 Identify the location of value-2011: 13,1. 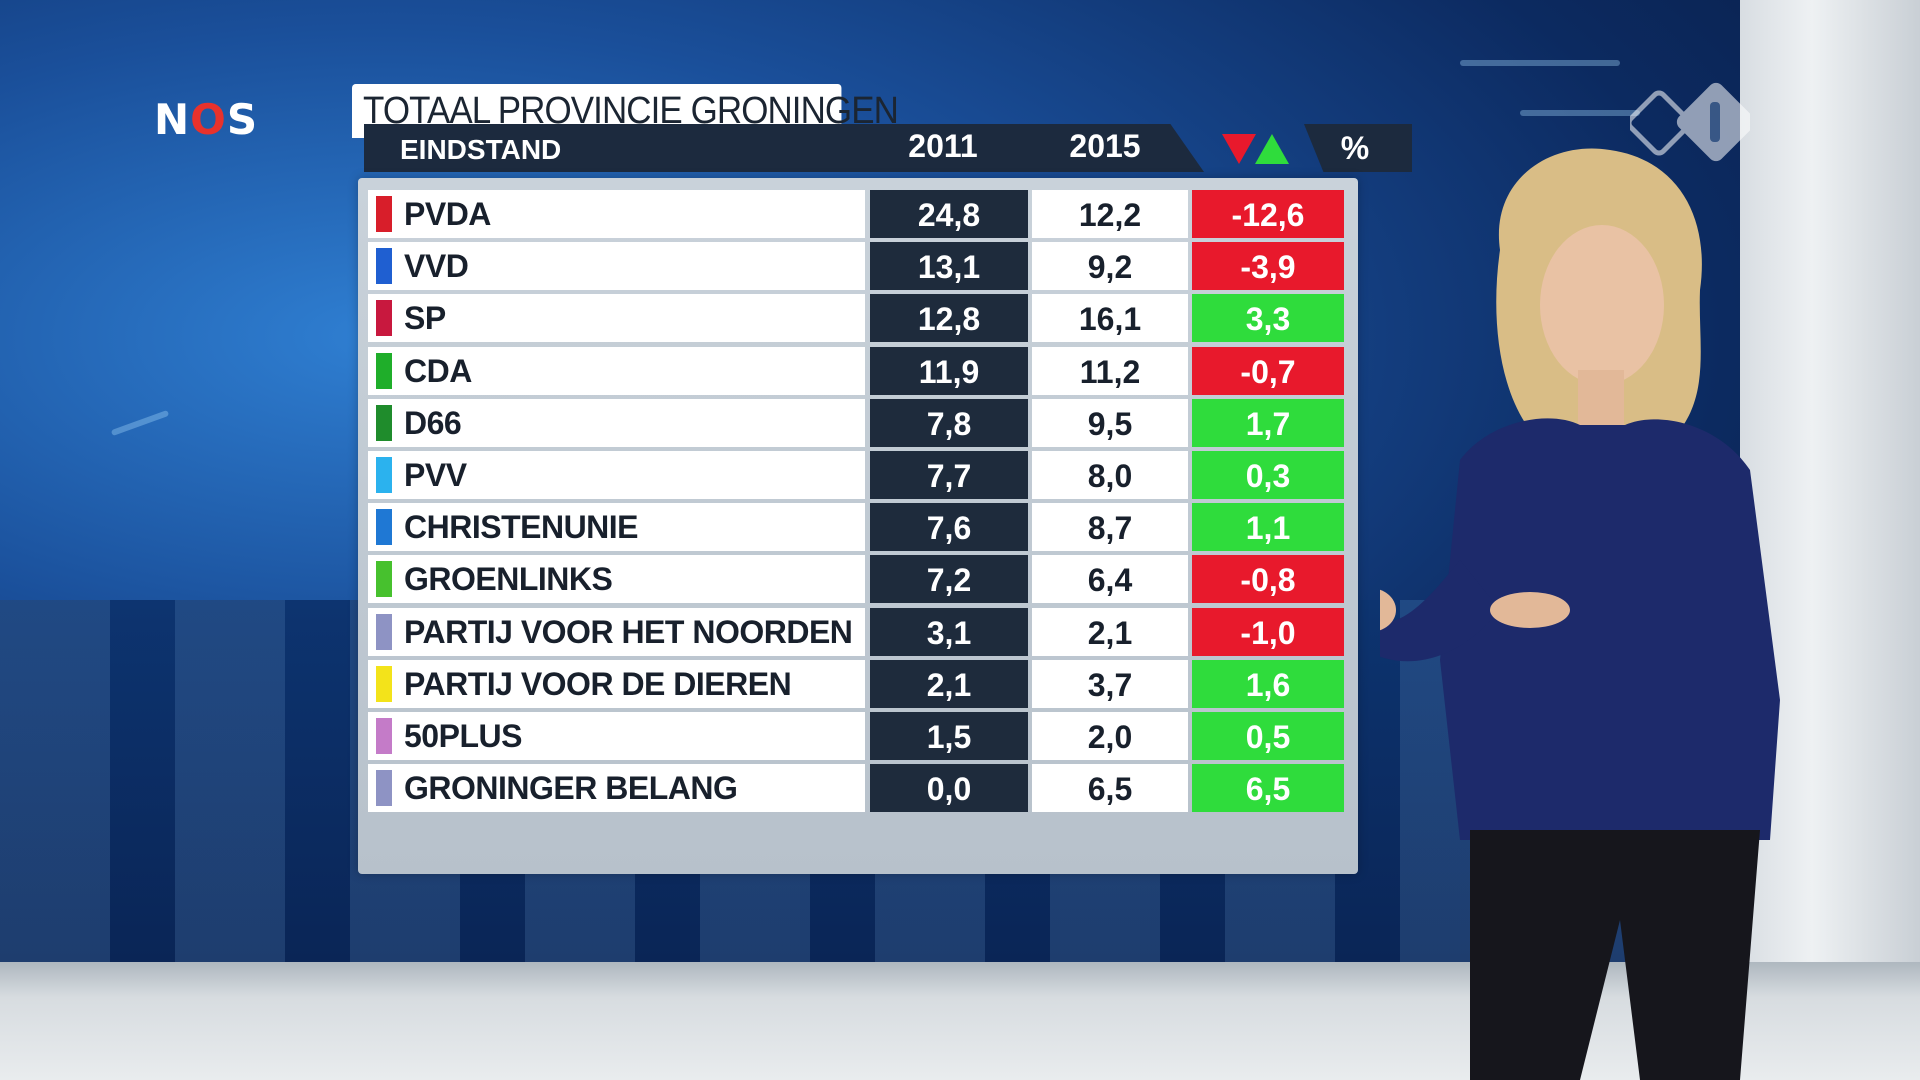
(949, 266).